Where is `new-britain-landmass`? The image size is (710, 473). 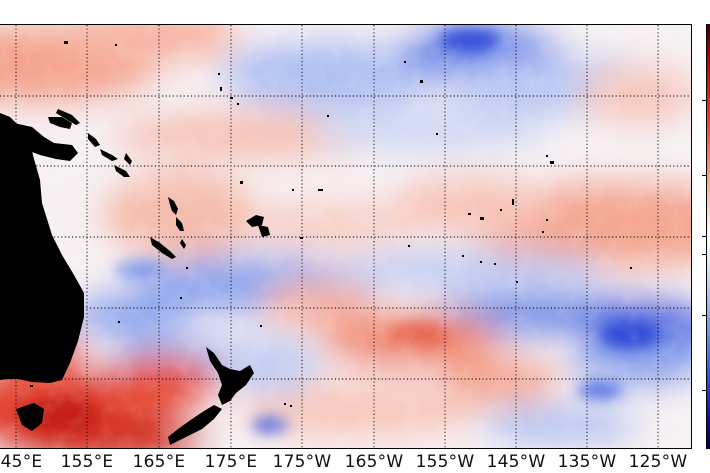
new-britain-landmass is located at coordinates (60, 123).